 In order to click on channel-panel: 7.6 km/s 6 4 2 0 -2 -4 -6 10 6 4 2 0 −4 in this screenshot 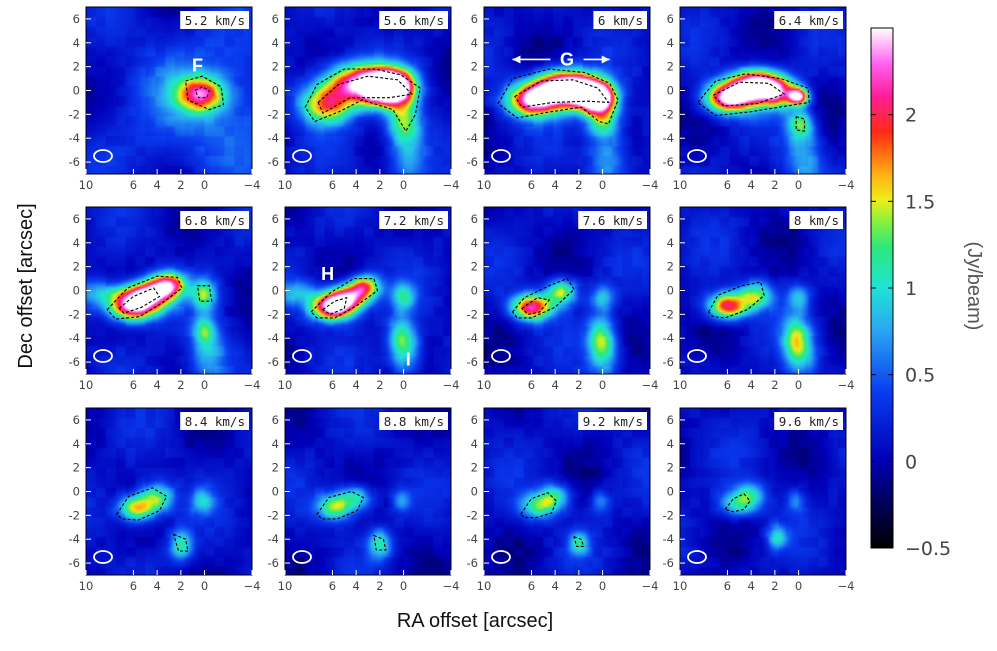, I will do `click(563, 299)`.